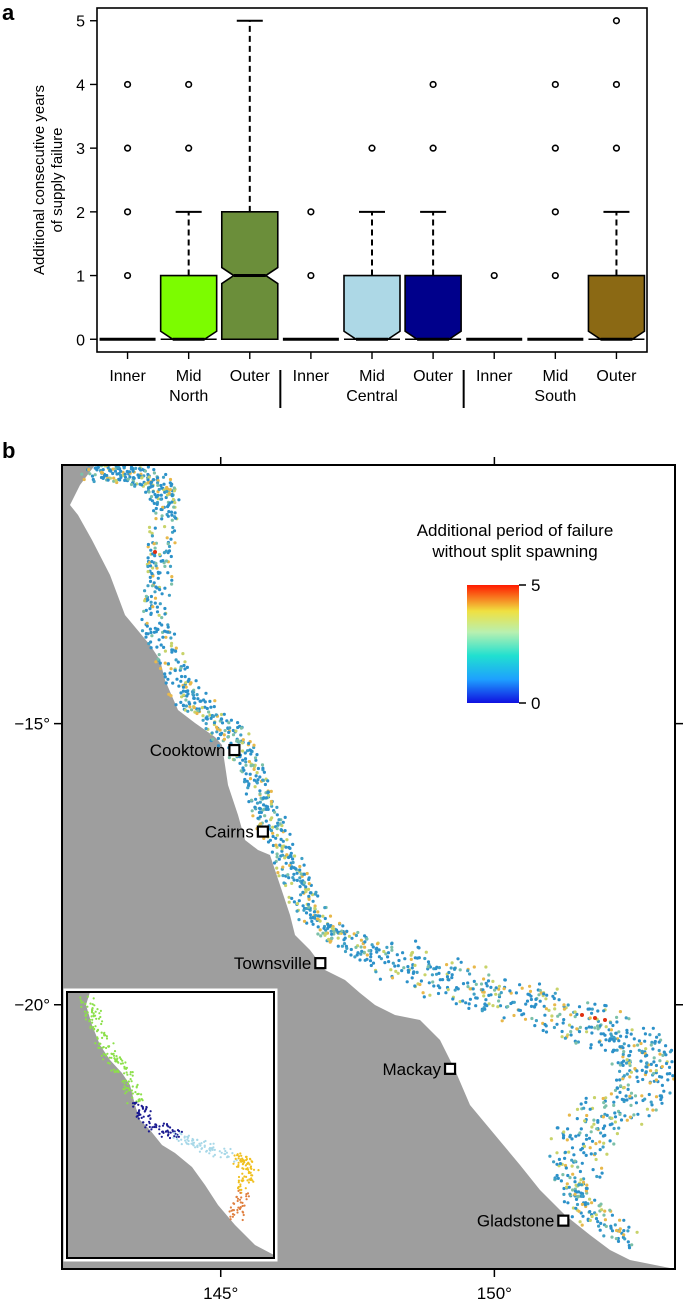 This screenshot has height=1304, width=685. I want to click on x-tick-label: 150°, so click(494, 1293).